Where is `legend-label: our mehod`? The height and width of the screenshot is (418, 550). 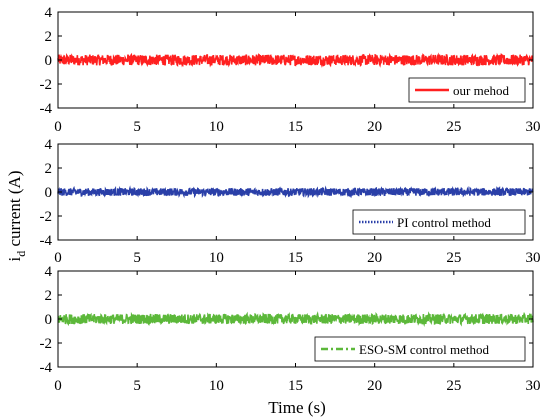 legend-label: our mehod is located at coordinates (481, 90).